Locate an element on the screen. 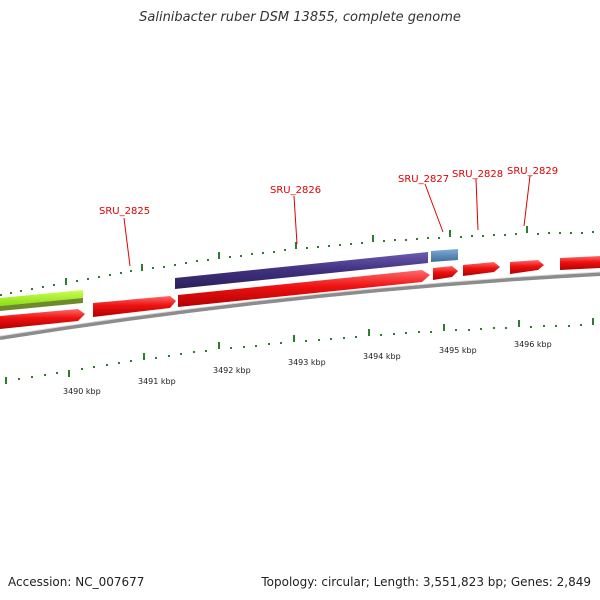 This screenshot has width=600, height=600. accession-label: Accession: NC_007677 is located at coordinates (76, 582).